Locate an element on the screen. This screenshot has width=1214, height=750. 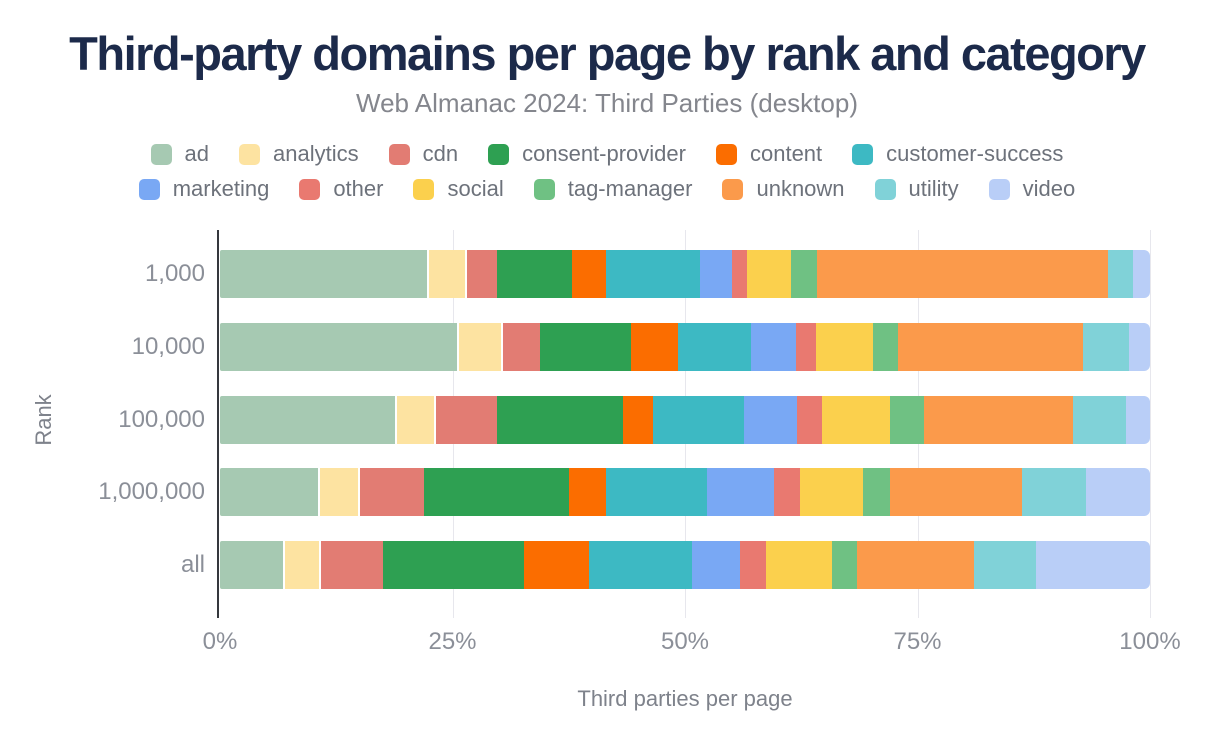
legend-swatch-unknown is located at coordinates (733, 189).